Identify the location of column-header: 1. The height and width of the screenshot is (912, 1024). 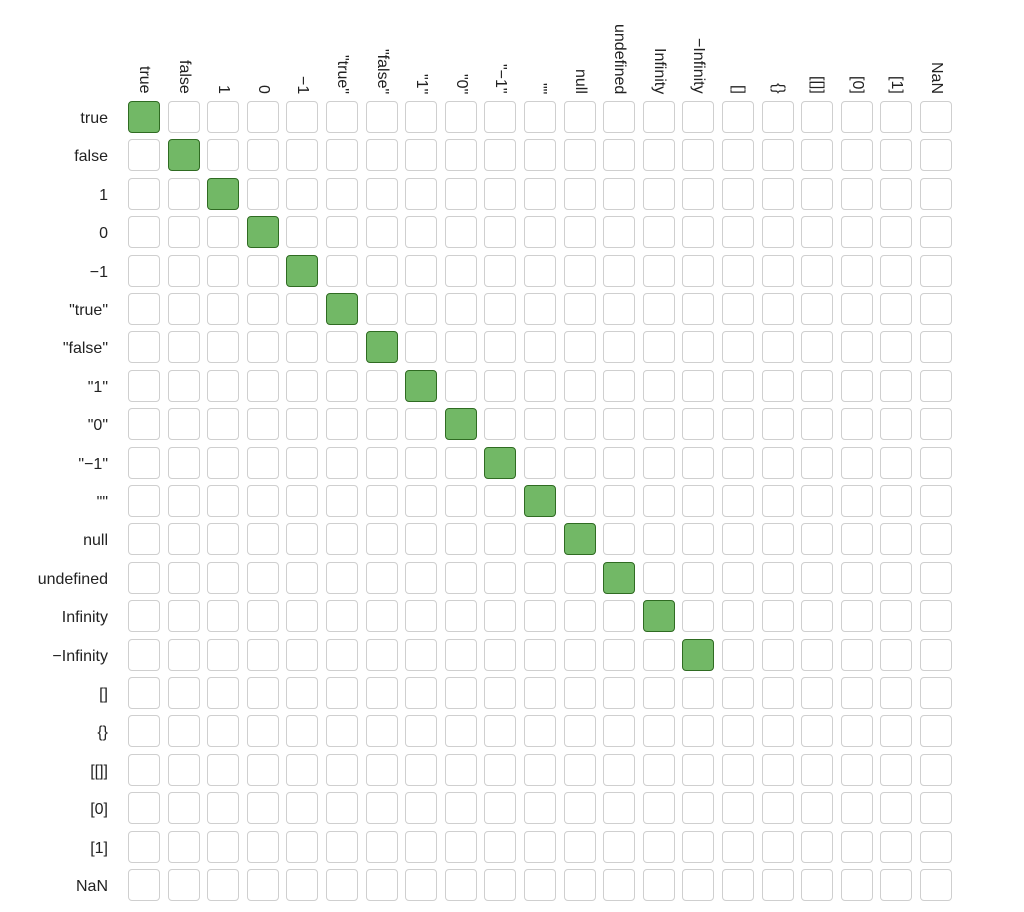
(224, 89).